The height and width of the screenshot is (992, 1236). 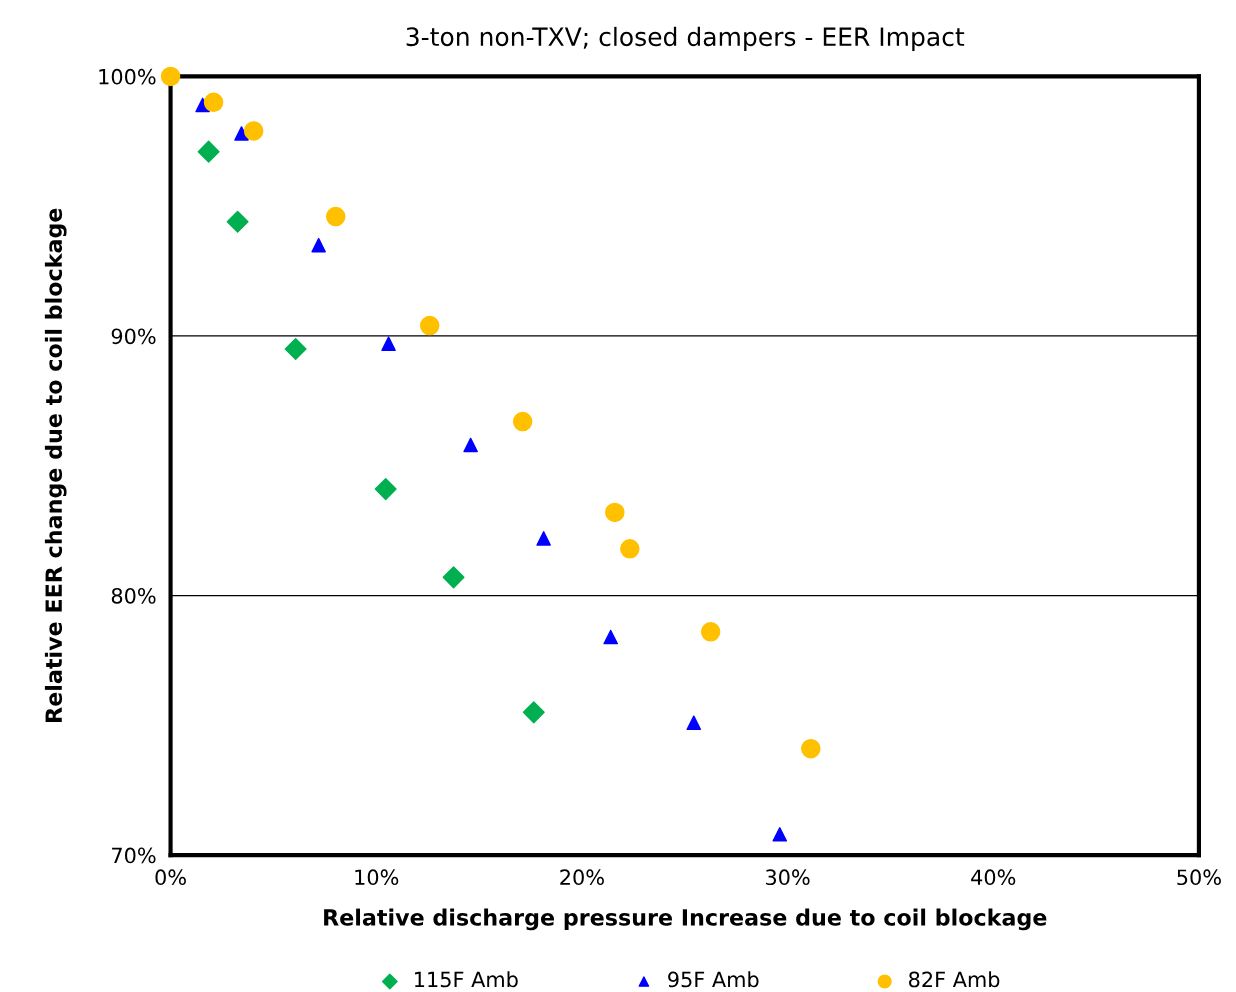 What do you see at coordinates (466, 979) in the screenshot?
I see `legend-label: 115F Amb` at bounding box center [466, 979].